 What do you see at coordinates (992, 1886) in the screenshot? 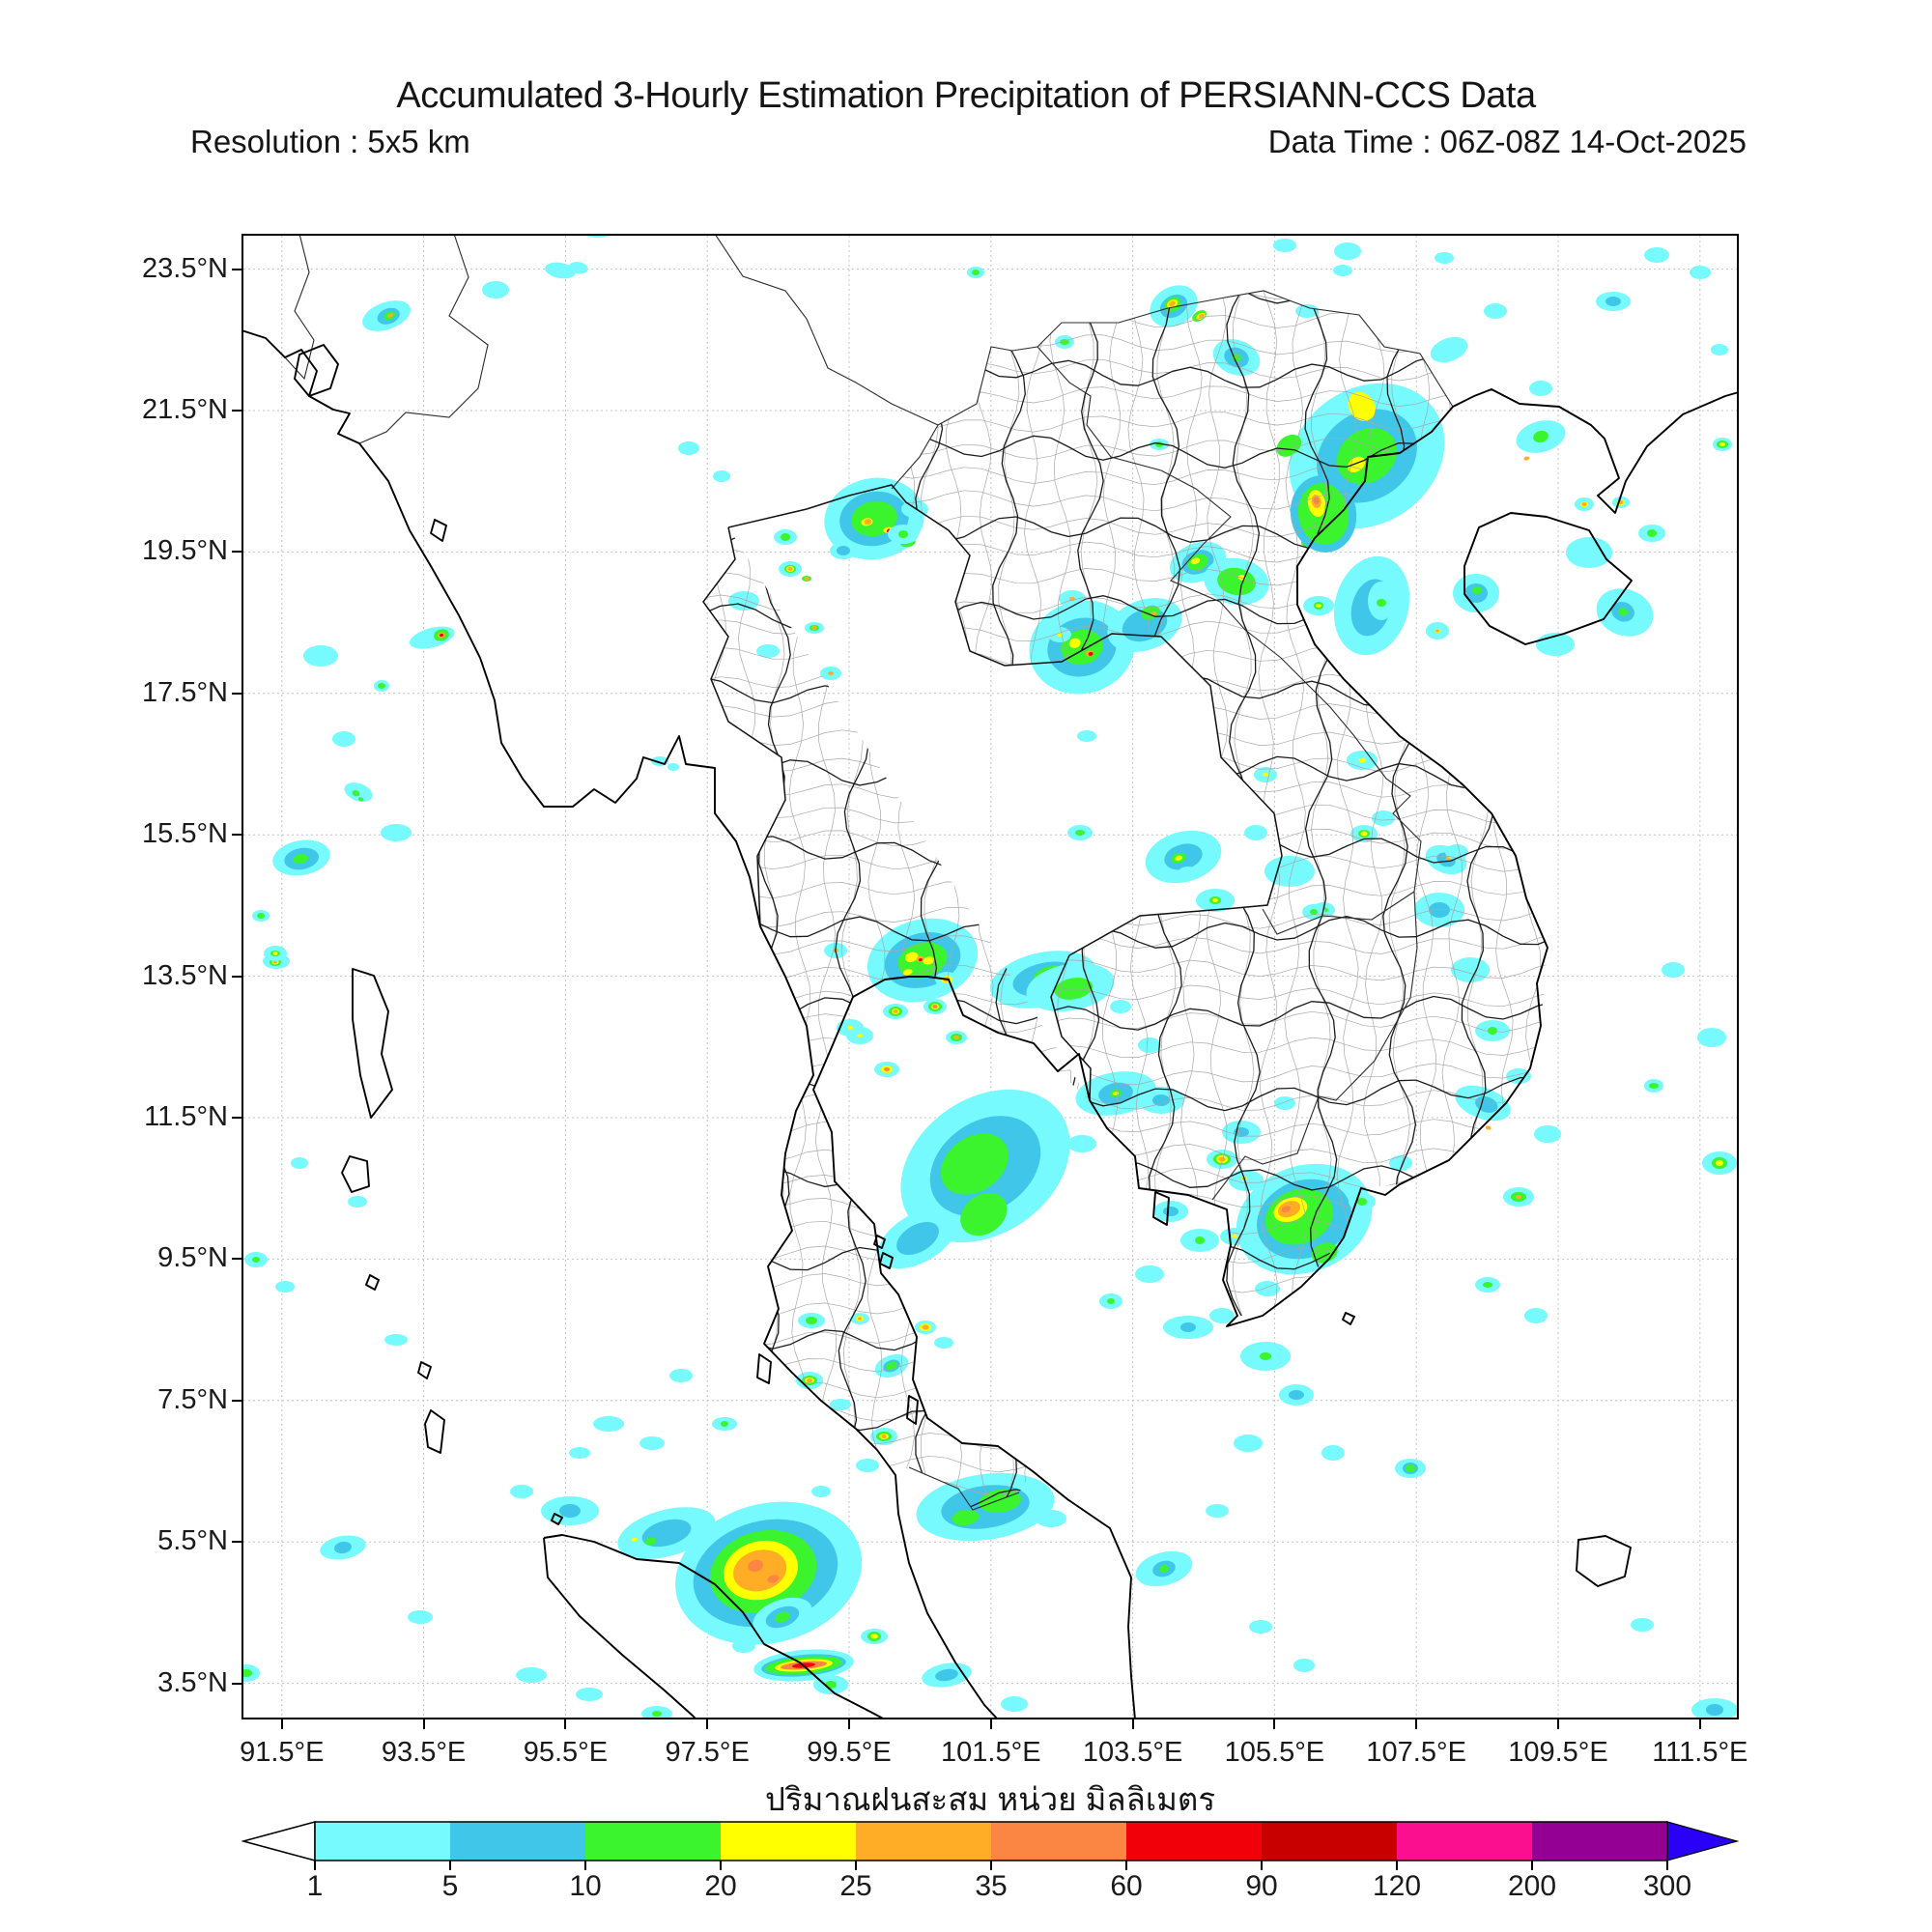
I see `colorbar-tick-label: 35` at bounding box center [992, 1886].